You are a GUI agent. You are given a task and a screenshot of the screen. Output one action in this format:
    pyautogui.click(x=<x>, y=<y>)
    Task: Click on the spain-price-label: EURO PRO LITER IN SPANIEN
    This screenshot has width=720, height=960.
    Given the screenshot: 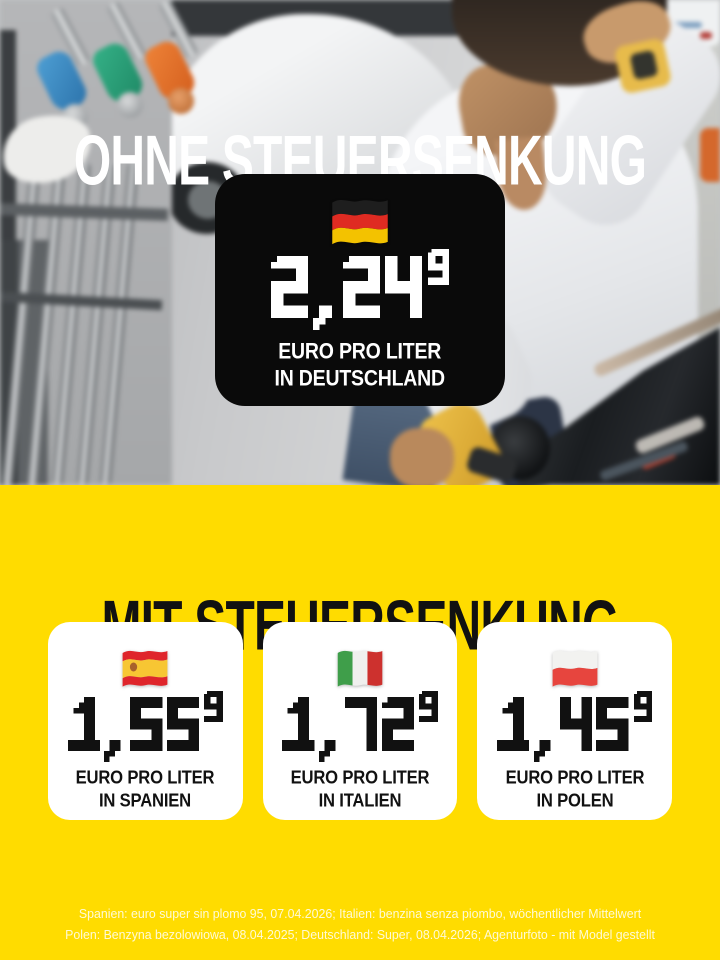 What is the action you would take?
    pyautogui.click(x=145, y=788)
    